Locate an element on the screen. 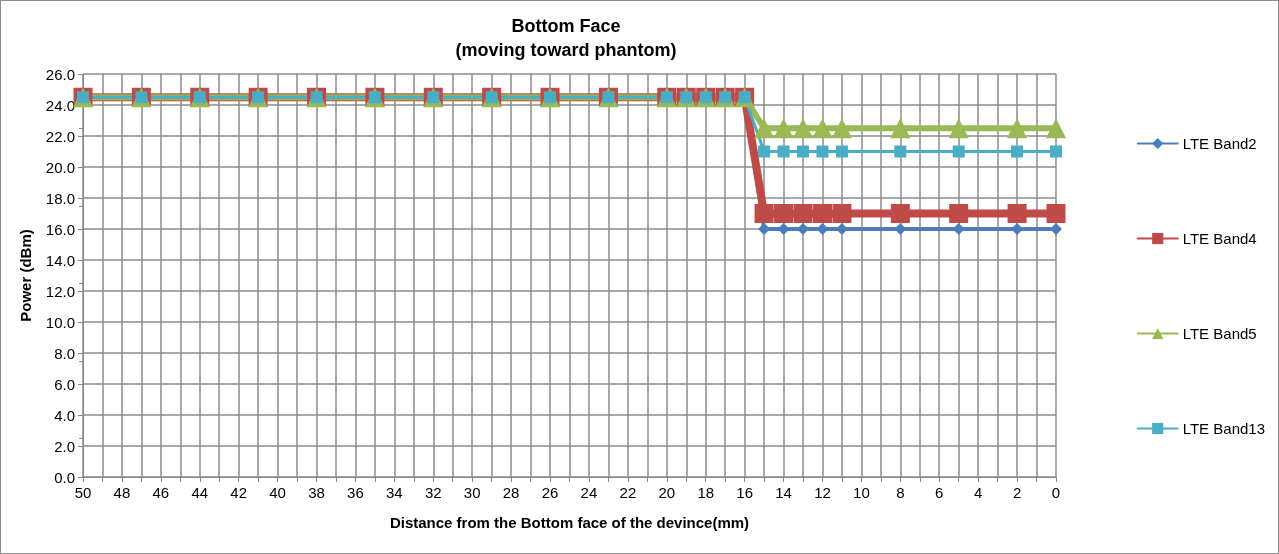  y-tick-label: 20.0 is located at coordinates (60, 167).